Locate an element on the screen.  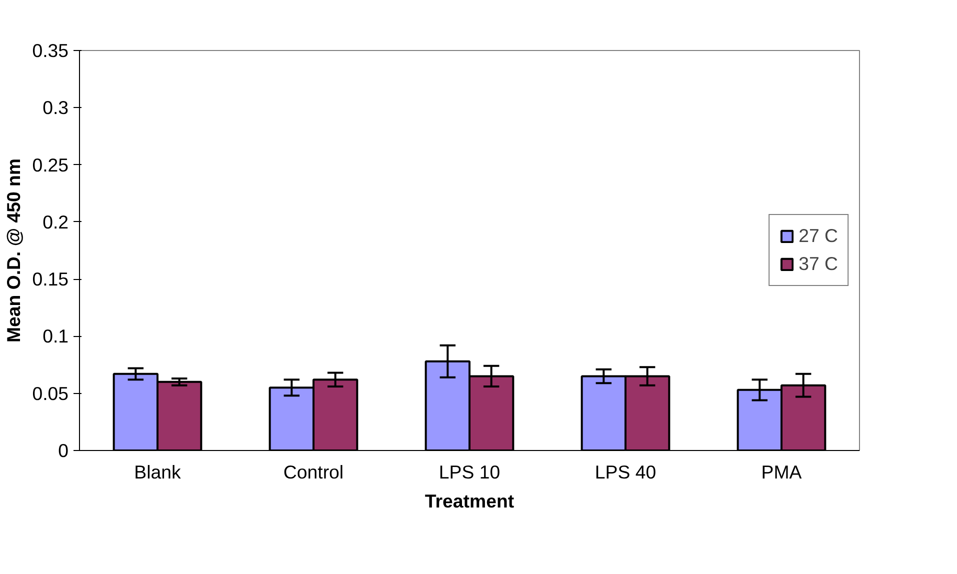
y-axis-title: Mean O.D. @ 450 nm is located at coordinates (13, 250).